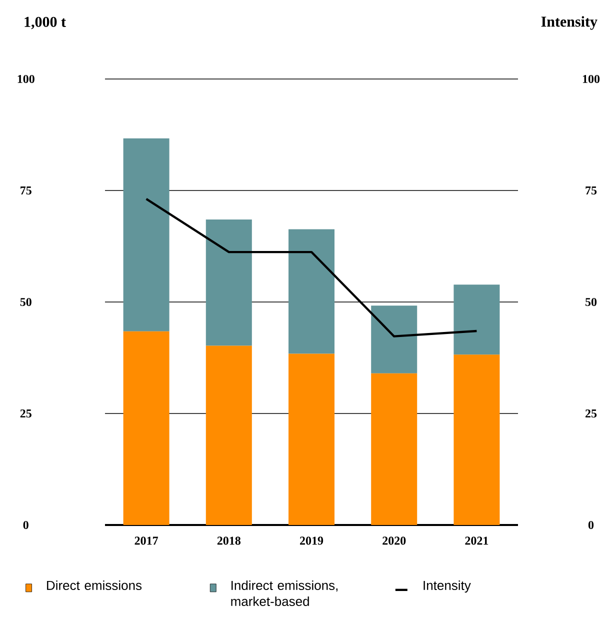 The width and height of the screenshot is (603, 631). Describe the element at coordinates (591, 79) in the screenshot. I see `y2-tick-label: 100` at that location.